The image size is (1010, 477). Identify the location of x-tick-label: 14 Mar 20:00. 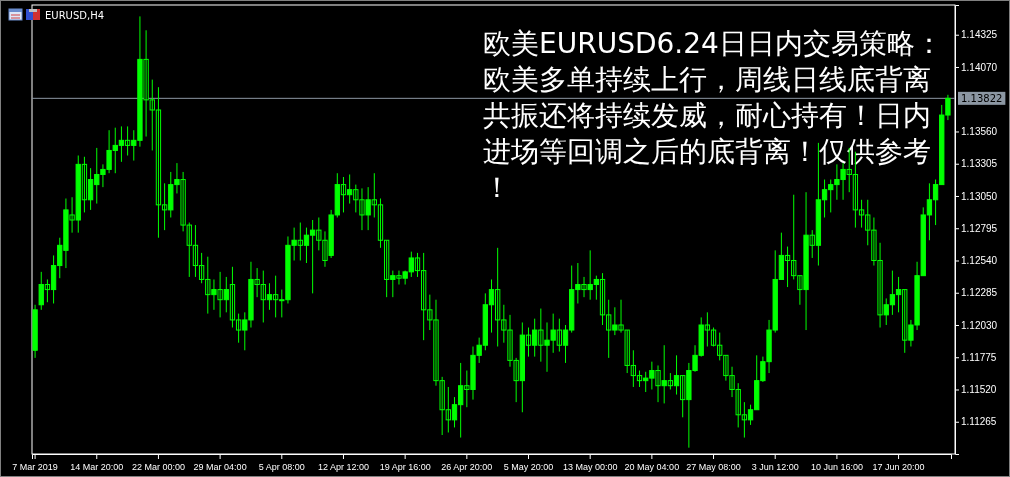
(97, 467).